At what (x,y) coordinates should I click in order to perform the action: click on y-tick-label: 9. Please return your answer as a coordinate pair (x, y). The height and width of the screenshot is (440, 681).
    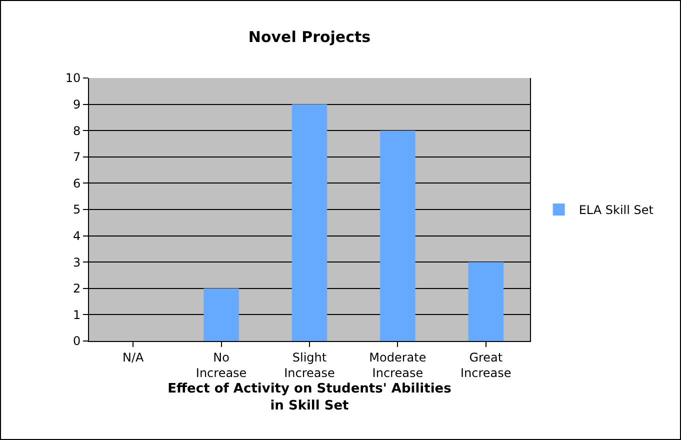
    Looking at the image, I should click on (76, 105).